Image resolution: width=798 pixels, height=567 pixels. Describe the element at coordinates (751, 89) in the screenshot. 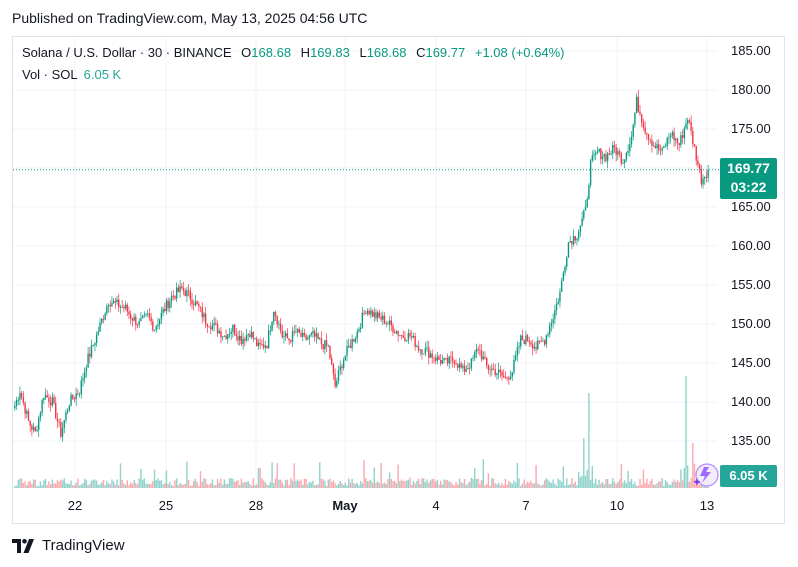

I see `y-tick-label: 180.00` at that location.